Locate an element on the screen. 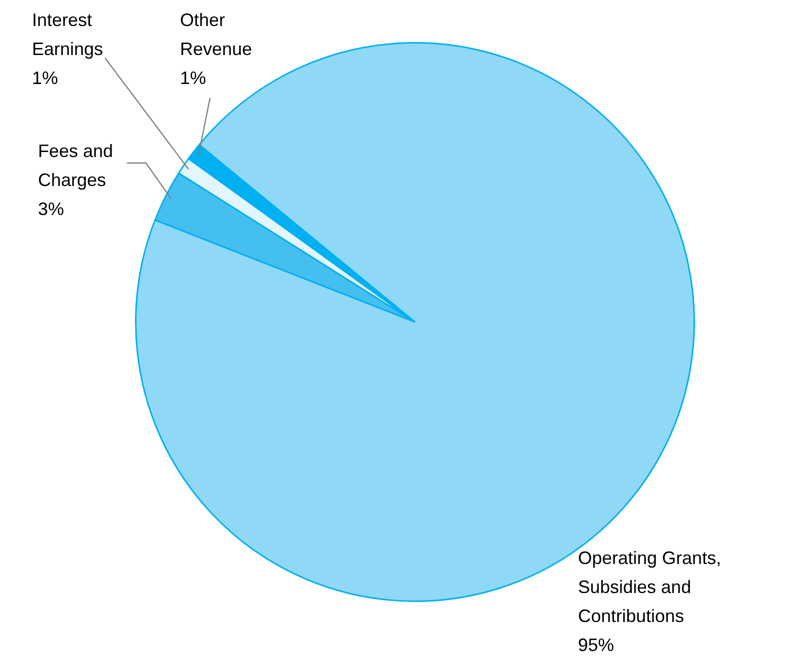 The image size is (798, 670). slice-label: Other Revenue is located at coordinates (216, 34).